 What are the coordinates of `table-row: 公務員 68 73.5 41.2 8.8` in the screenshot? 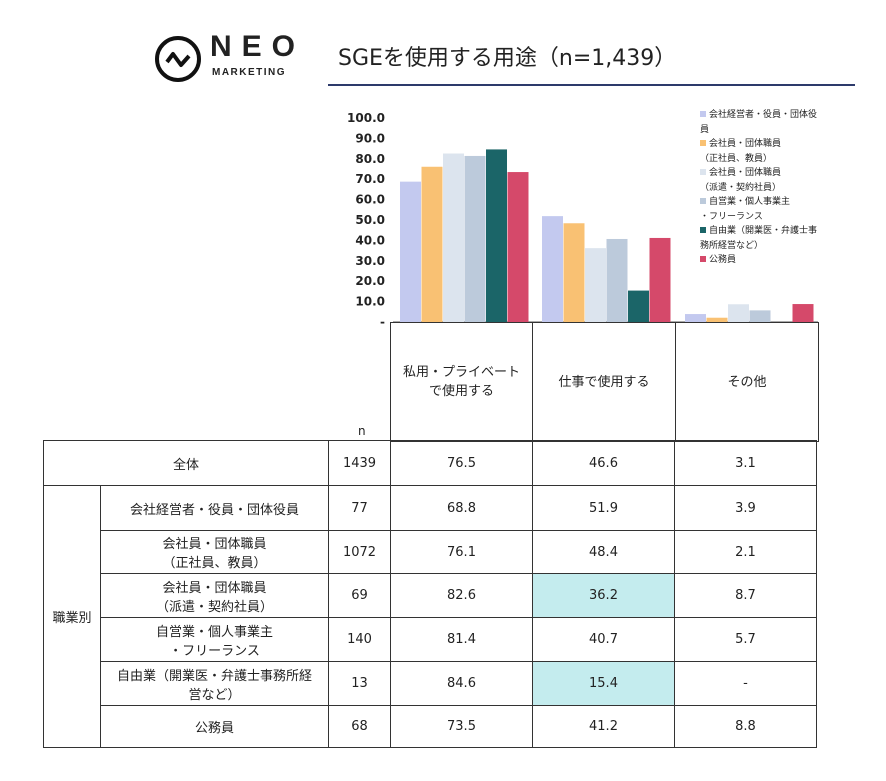 It's located at (430, 726).